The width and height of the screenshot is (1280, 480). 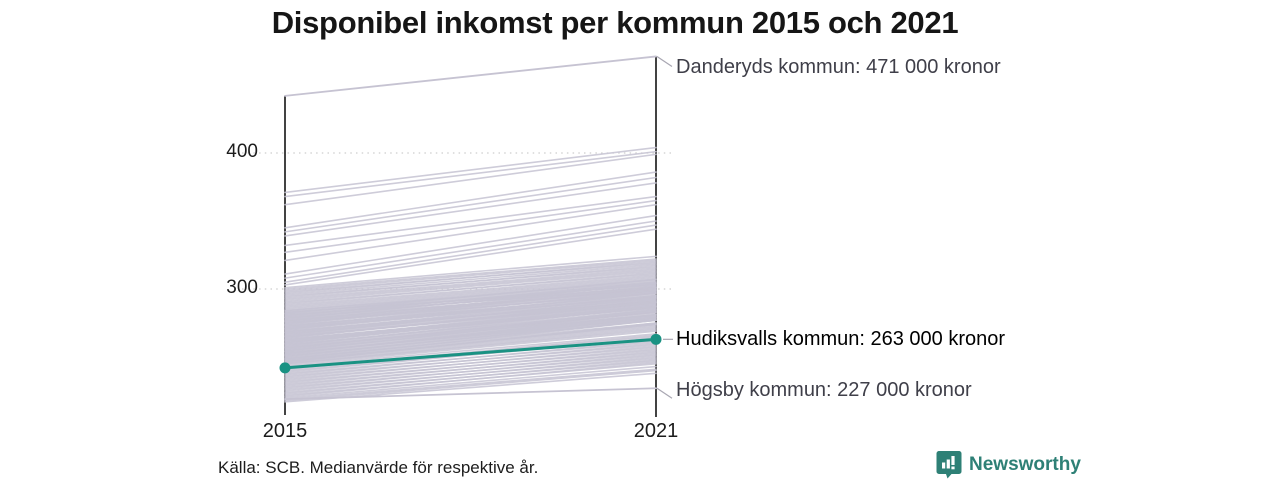 What do you see at coordinates (841, 339) in the screenshot?
I see `annotation-hudiksvall: Hudiksvalls kommun: 263 000 kronor` at bounding box center [841, 339].